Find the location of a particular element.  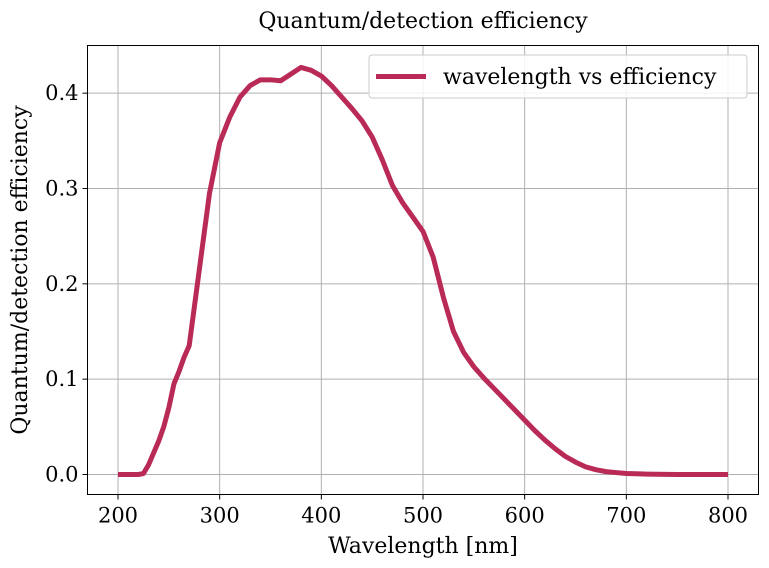

y-axis: 0.0 0.1 0.2 0.3 0.4 is located at coordinates (66, 283).